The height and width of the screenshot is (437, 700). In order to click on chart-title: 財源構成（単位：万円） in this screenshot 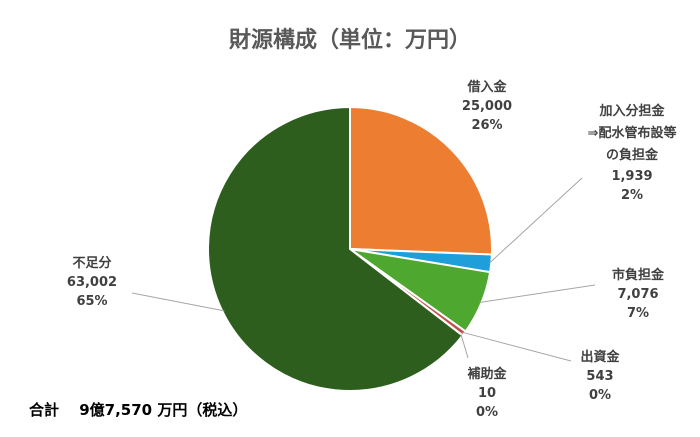, I will do `click(349, 40)`.